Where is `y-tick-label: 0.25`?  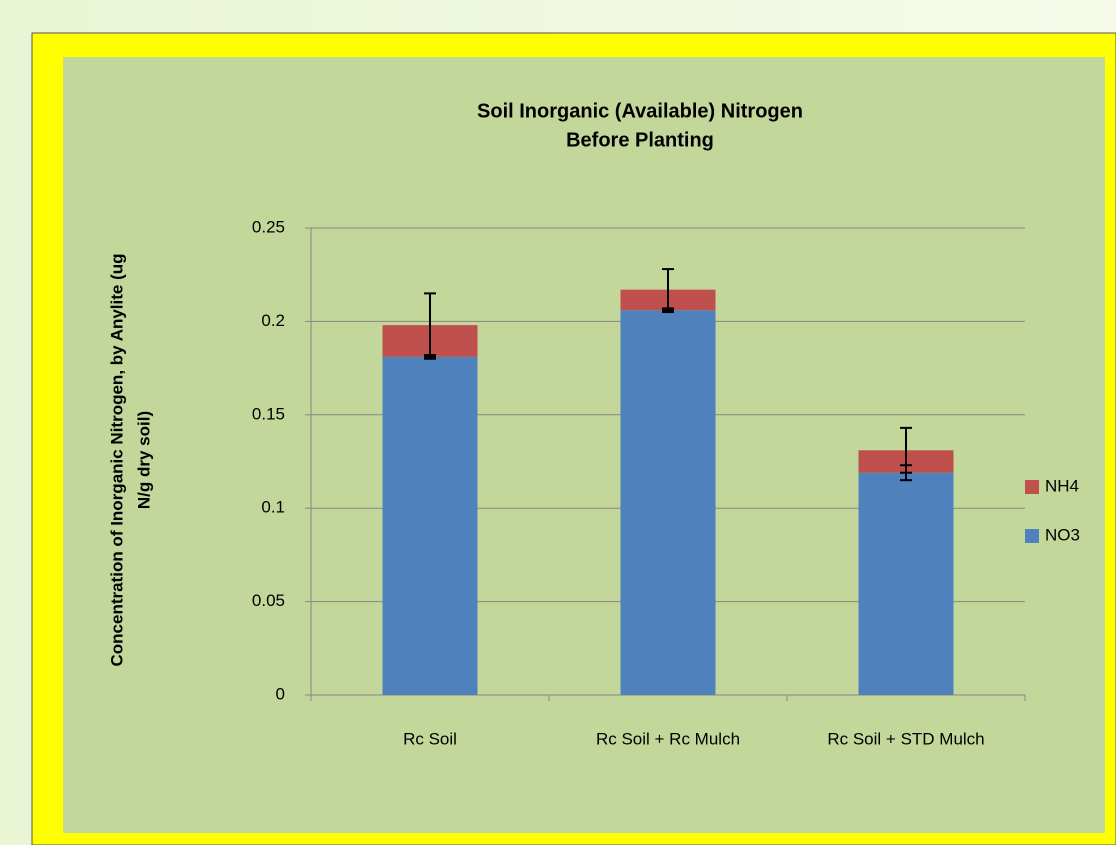
y-tick-label: 0.25 is located at coordinates (268, 226).